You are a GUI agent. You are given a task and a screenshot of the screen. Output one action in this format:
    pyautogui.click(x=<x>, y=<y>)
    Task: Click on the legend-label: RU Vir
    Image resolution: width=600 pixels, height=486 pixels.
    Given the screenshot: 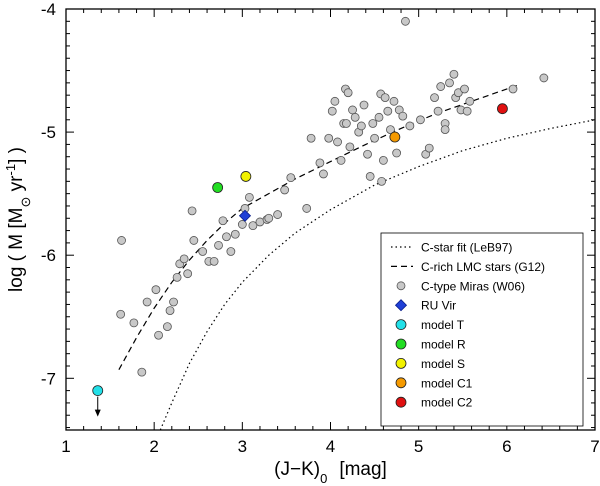 What is the action you would take?
    pyautogui.click(x=438, y=306)
    